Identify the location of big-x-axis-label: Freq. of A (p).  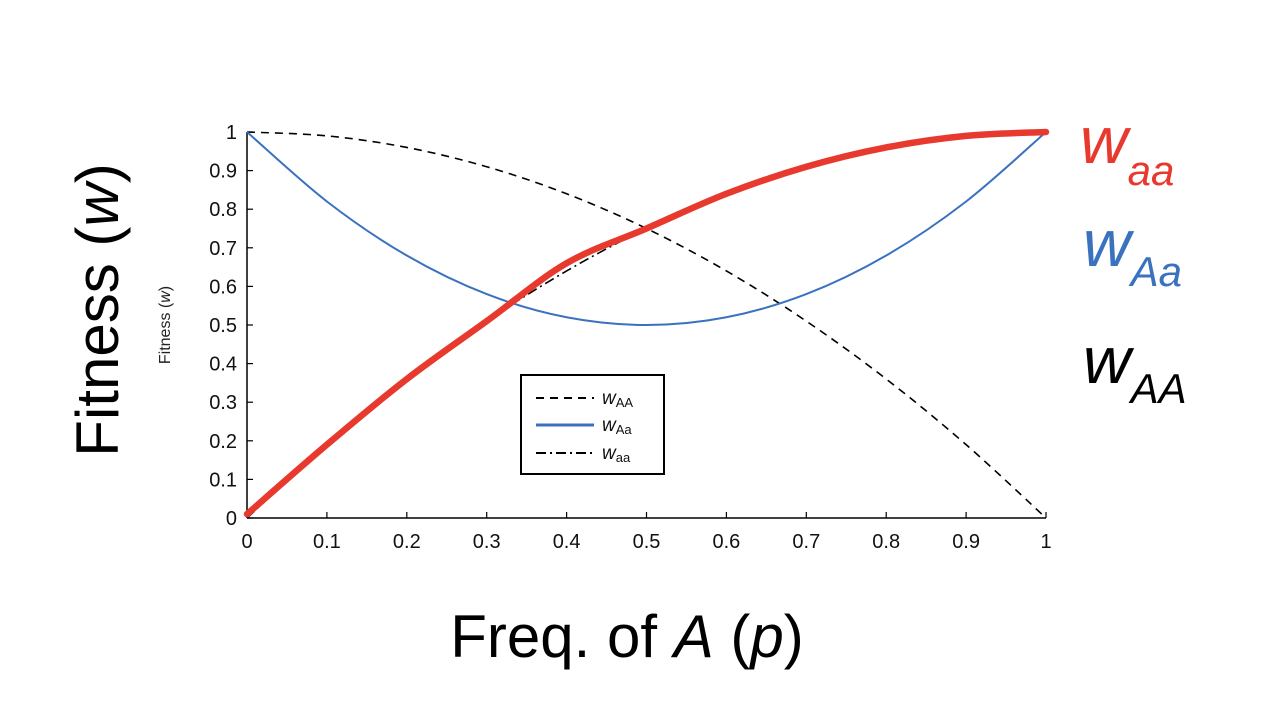
(626, 636).